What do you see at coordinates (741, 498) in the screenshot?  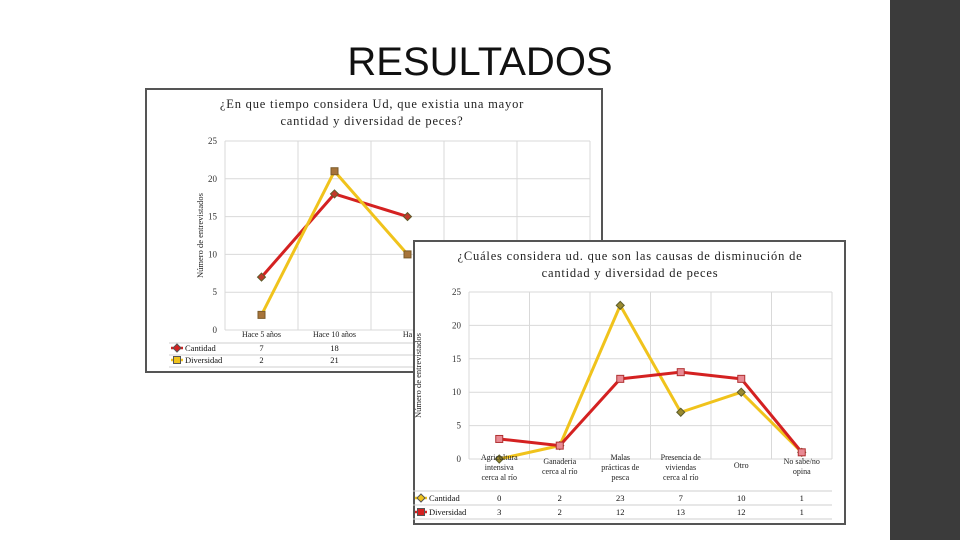 I see `table-value: 10` at bounding box center [741, 498].